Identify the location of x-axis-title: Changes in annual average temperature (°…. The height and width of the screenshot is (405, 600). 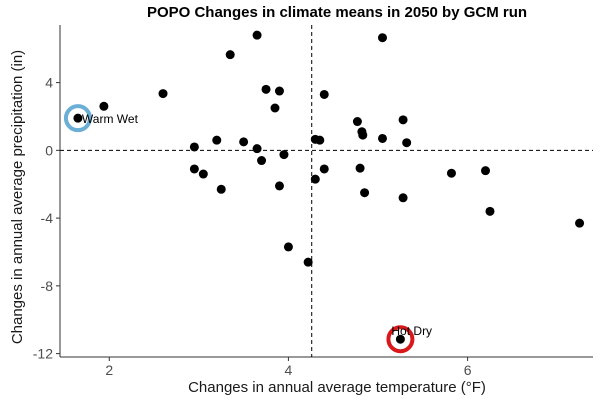
(337, 387).